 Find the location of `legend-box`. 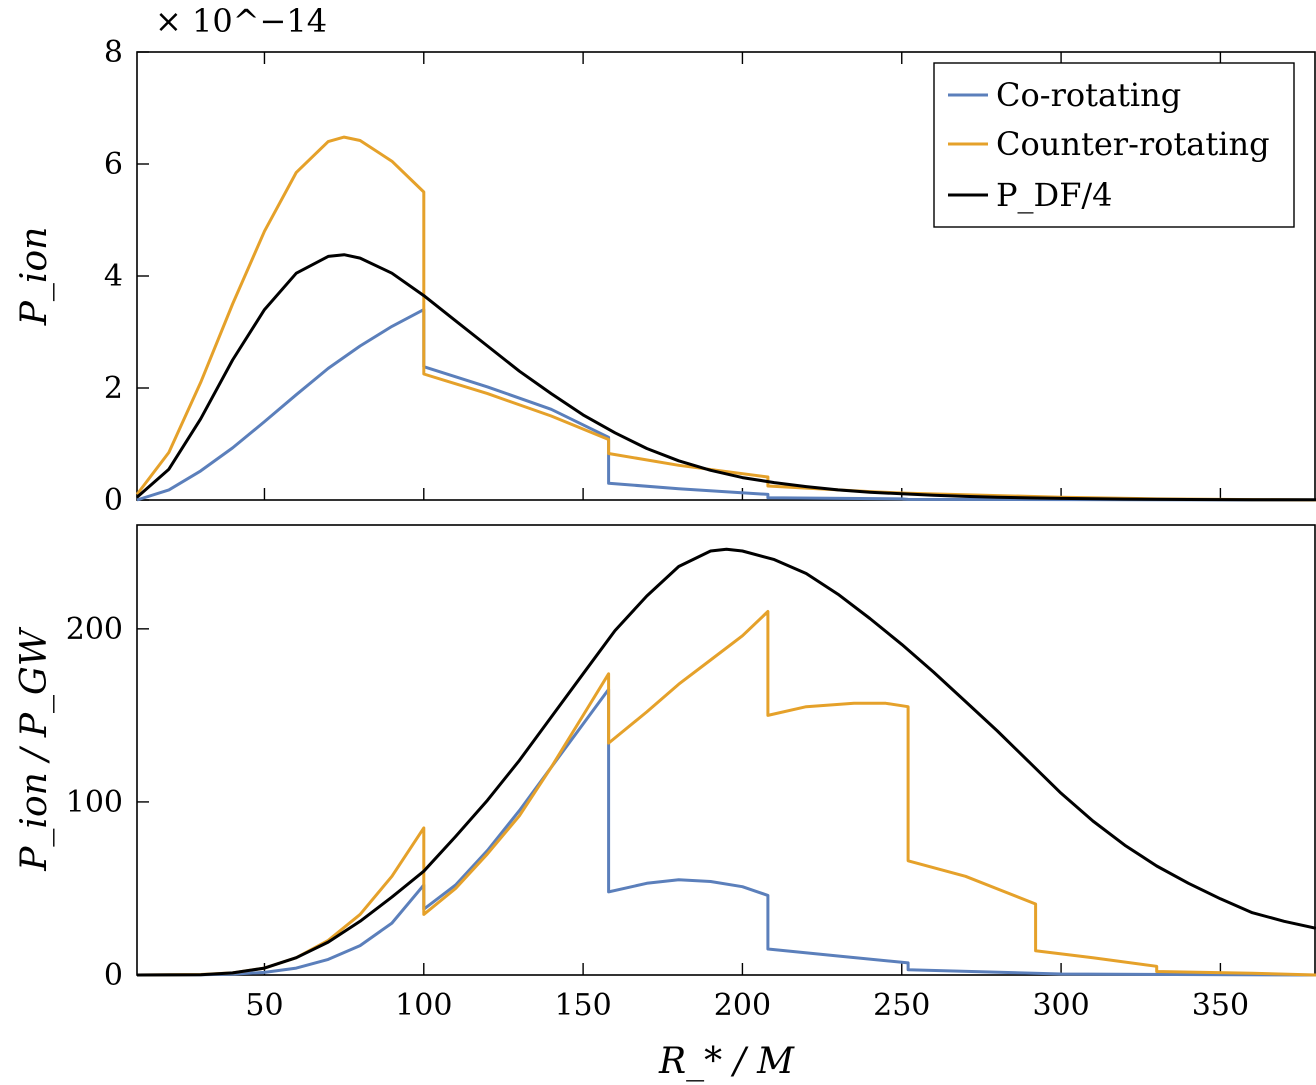

legend-box is located at coordinates (1114, 145).